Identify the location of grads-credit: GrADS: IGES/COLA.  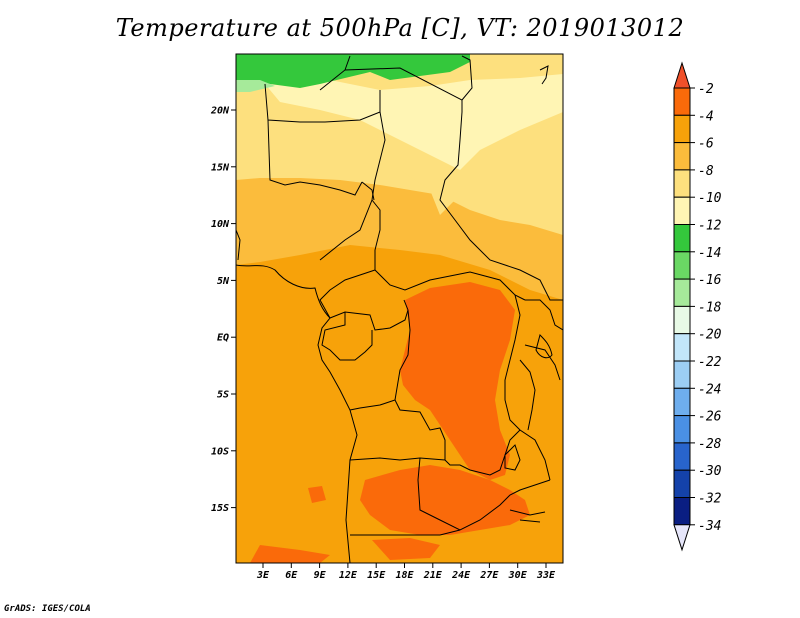
(47, 609).